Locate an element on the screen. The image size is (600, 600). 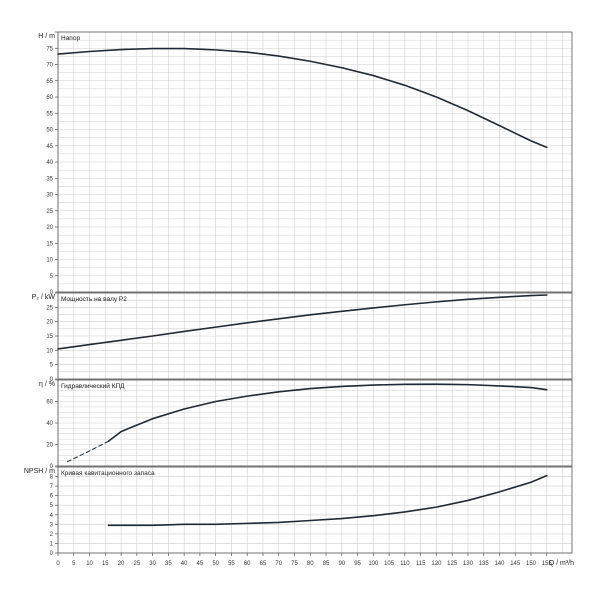
panel-efficiency: 0 20 40 60 η / % Гидравлический КПД is located at coordinates (306, 424).